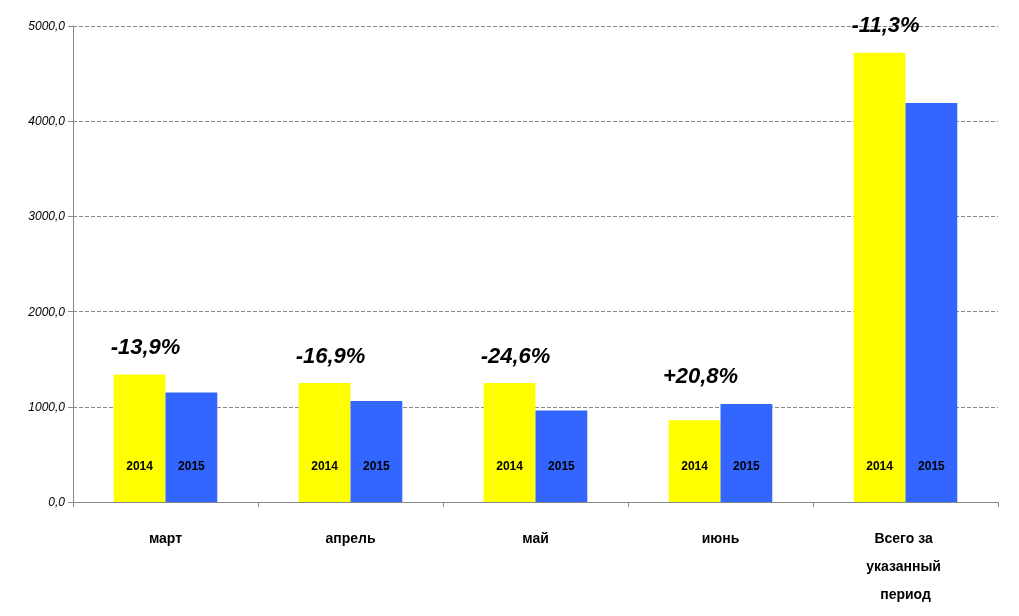 The width and height of the screenshot is (1019, 616). Describe the element at coordinates (515, 355) in the screenshot. I see `annotation: -24,6%` at that location.